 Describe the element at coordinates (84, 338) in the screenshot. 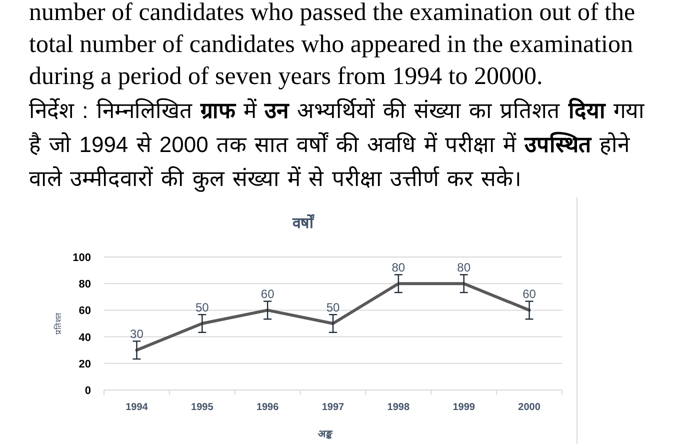

I see `y-tick-label: 40` at that location.